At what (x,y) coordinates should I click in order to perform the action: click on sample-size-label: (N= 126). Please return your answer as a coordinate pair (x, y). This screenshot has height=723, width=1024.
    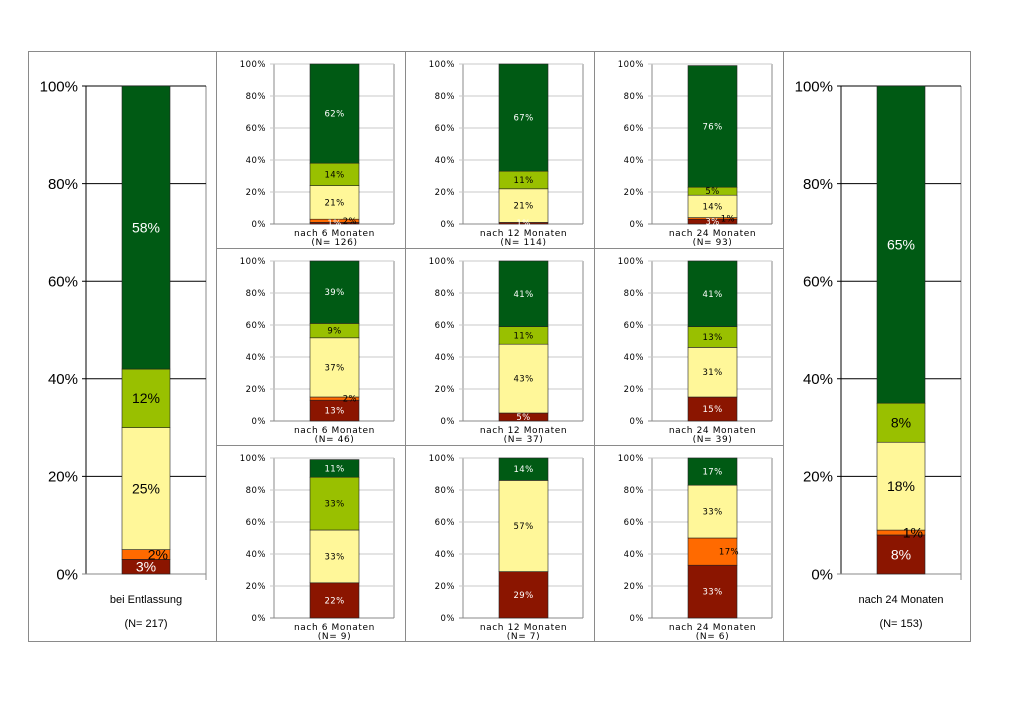
    Looking at the image, I should click on (334, 243).